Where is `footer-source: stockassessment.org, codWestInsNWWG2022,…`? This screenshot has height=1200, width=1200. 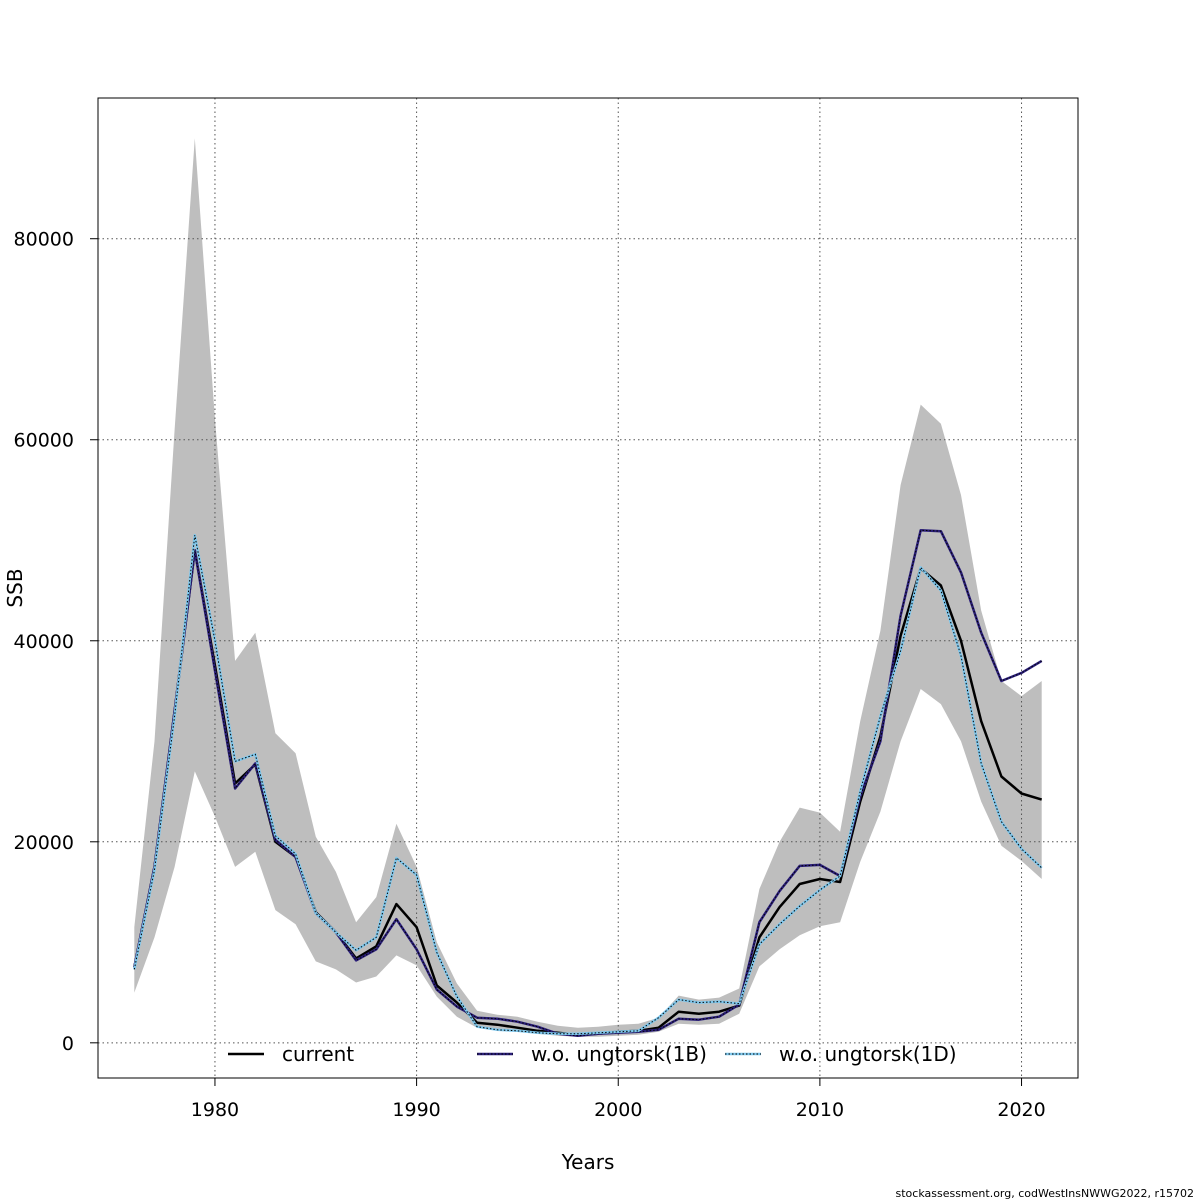 footer-source: stockassessment.org, codWestInsNWWG2022,… is located at coordinates (1045, 1193).